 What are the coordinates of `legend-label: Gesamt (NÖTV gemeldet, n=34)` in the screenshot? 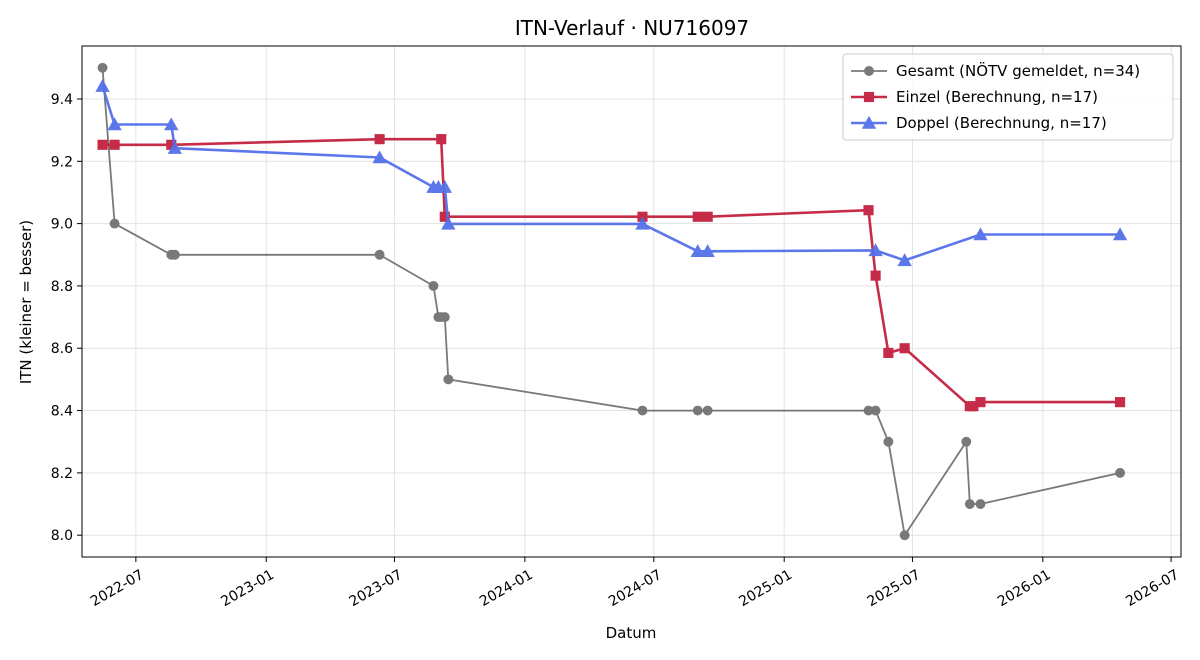 It's located at (1018, 70).